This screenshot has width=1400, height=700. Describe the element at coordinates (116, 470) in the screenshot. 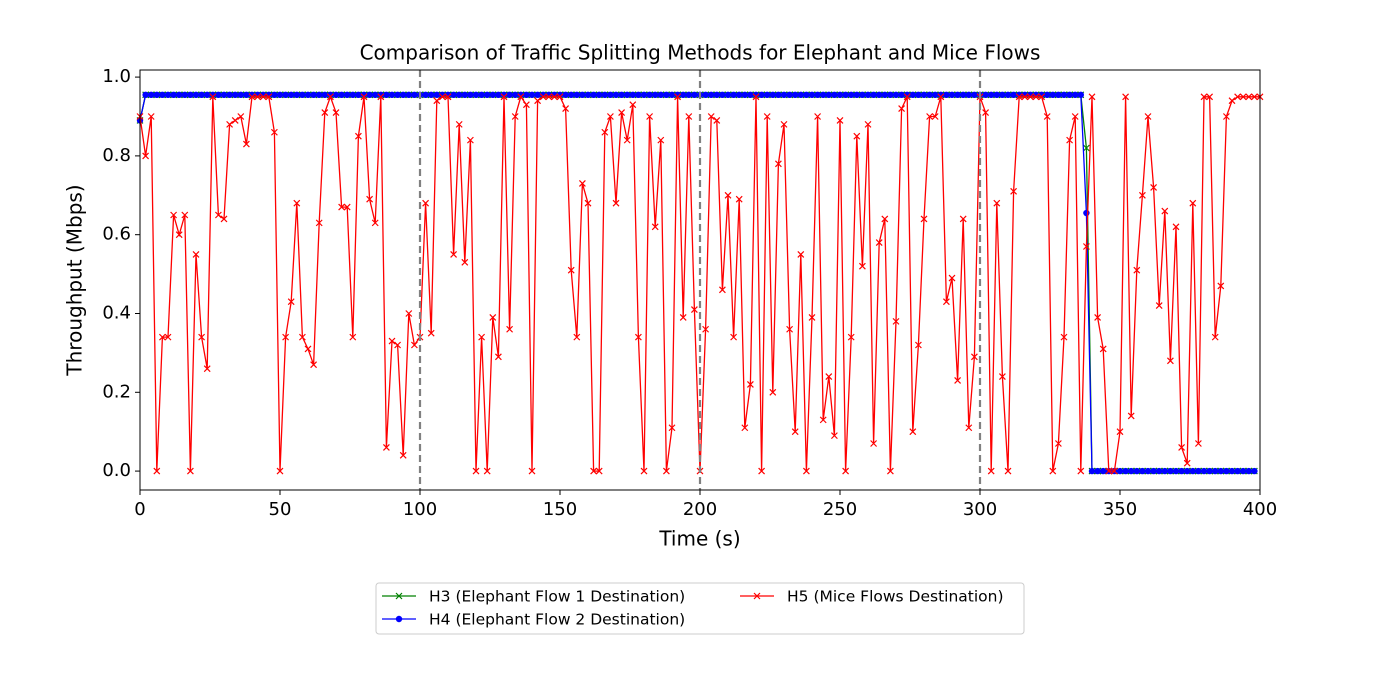

I see `y-tick-label: 0.0` at that location.